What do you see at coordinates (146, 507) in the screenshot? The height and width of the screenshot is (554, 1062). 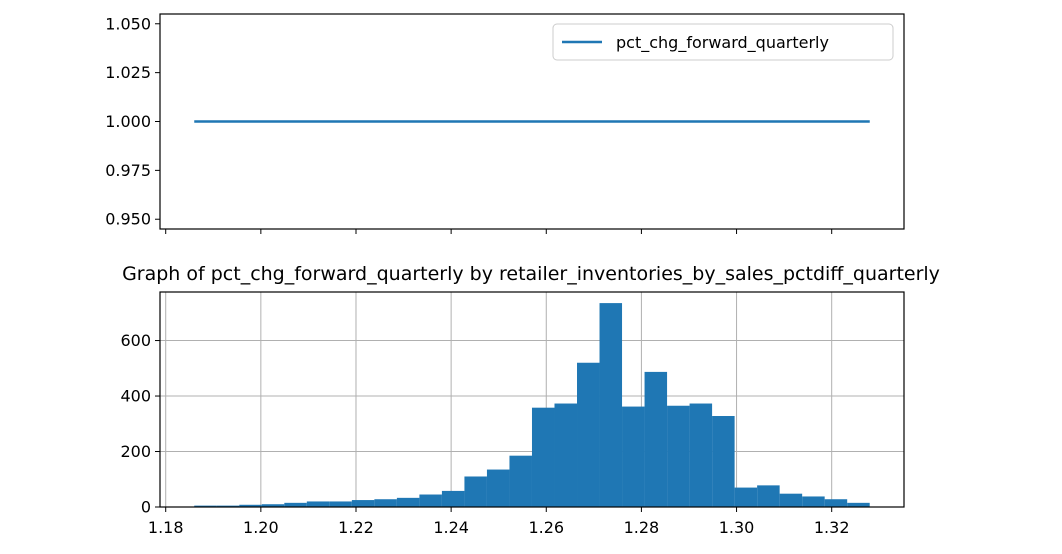 I see `y-tick-label: 0` at bounding box center [146, 507].